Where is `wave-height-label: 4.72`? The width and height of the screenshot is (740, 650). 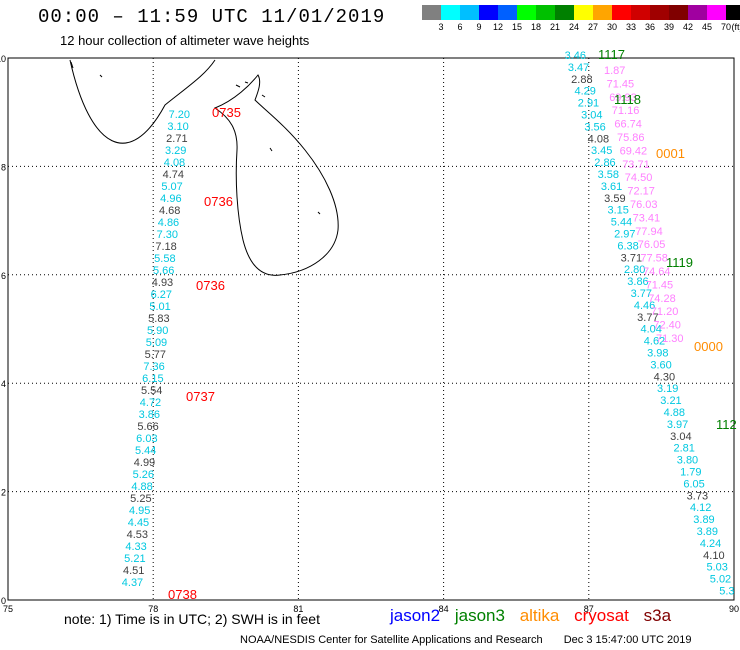
wave-height-label: 4.72 is located at coordinates (150, 403).